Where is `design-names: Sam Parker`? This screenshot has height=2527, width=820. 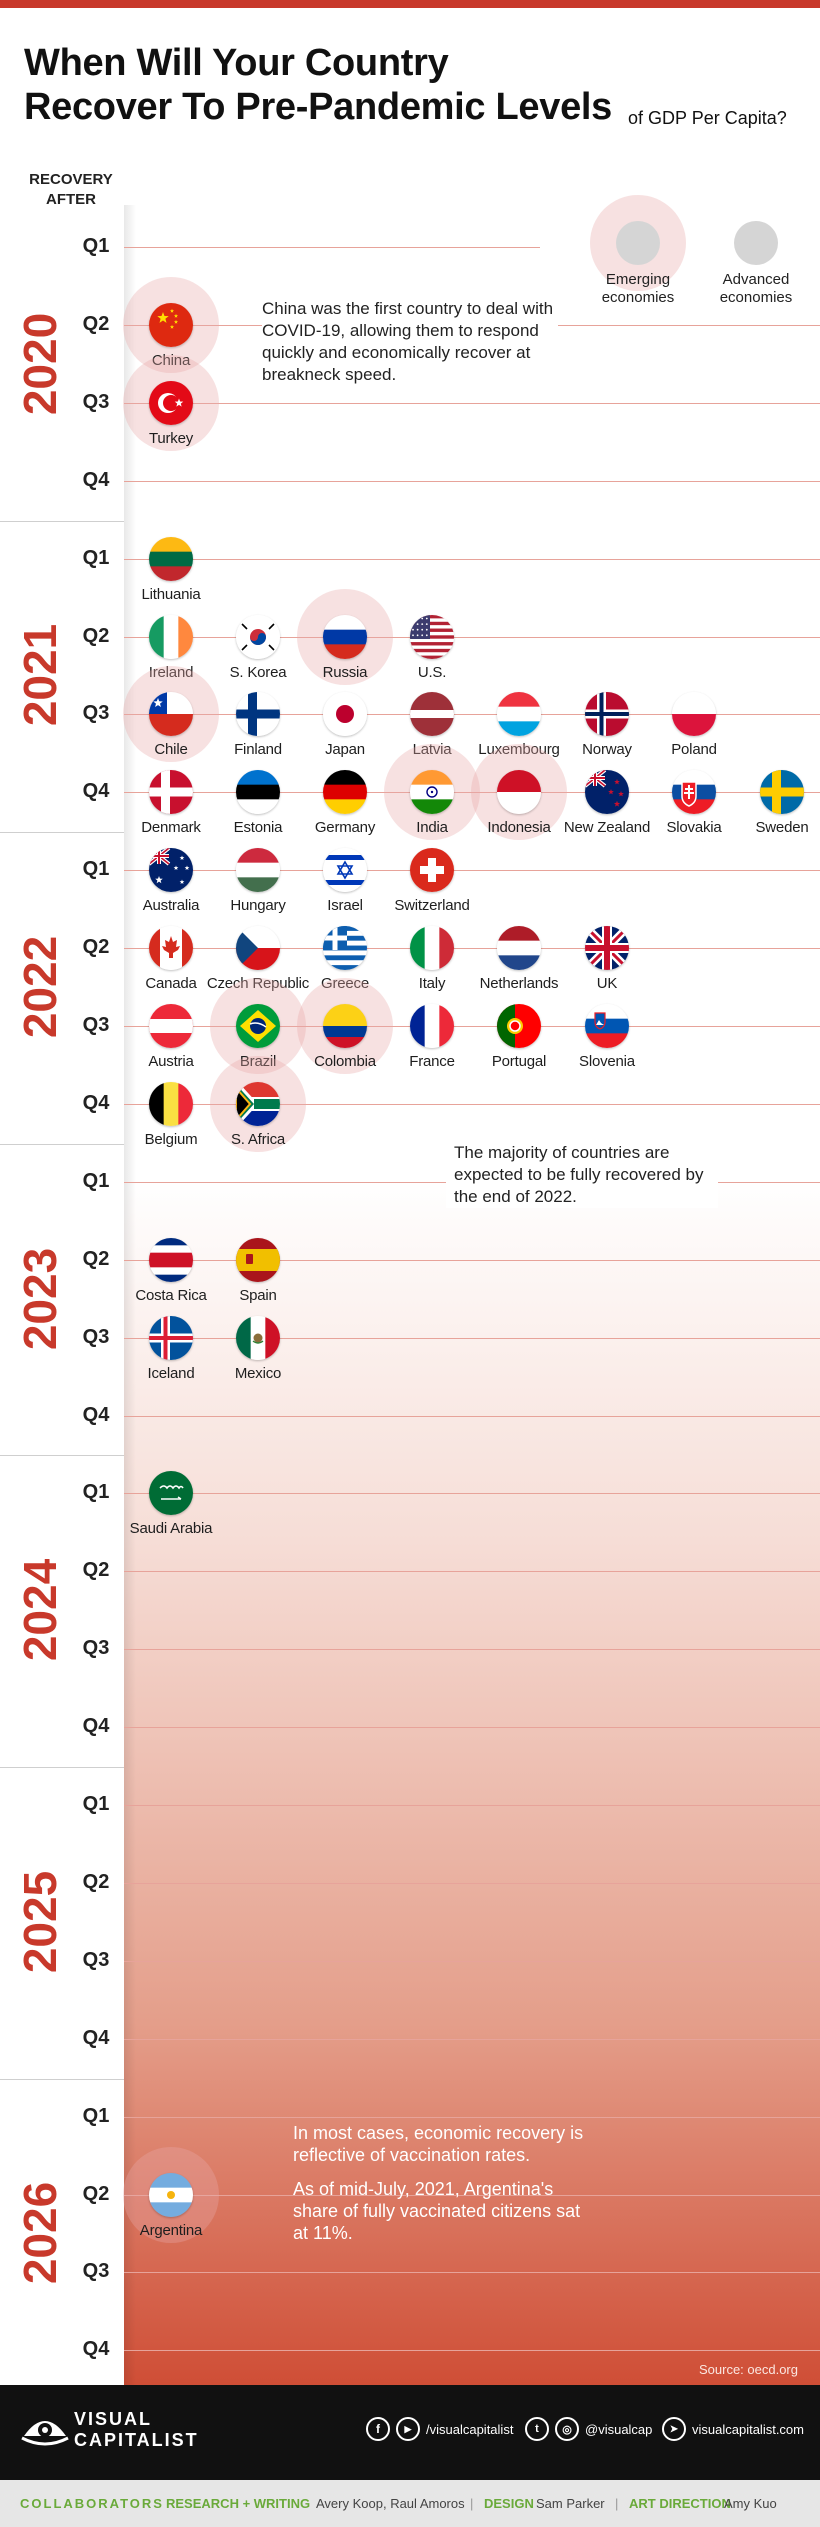
design-names: Sam Parker is located at coordinates (570, 2503).